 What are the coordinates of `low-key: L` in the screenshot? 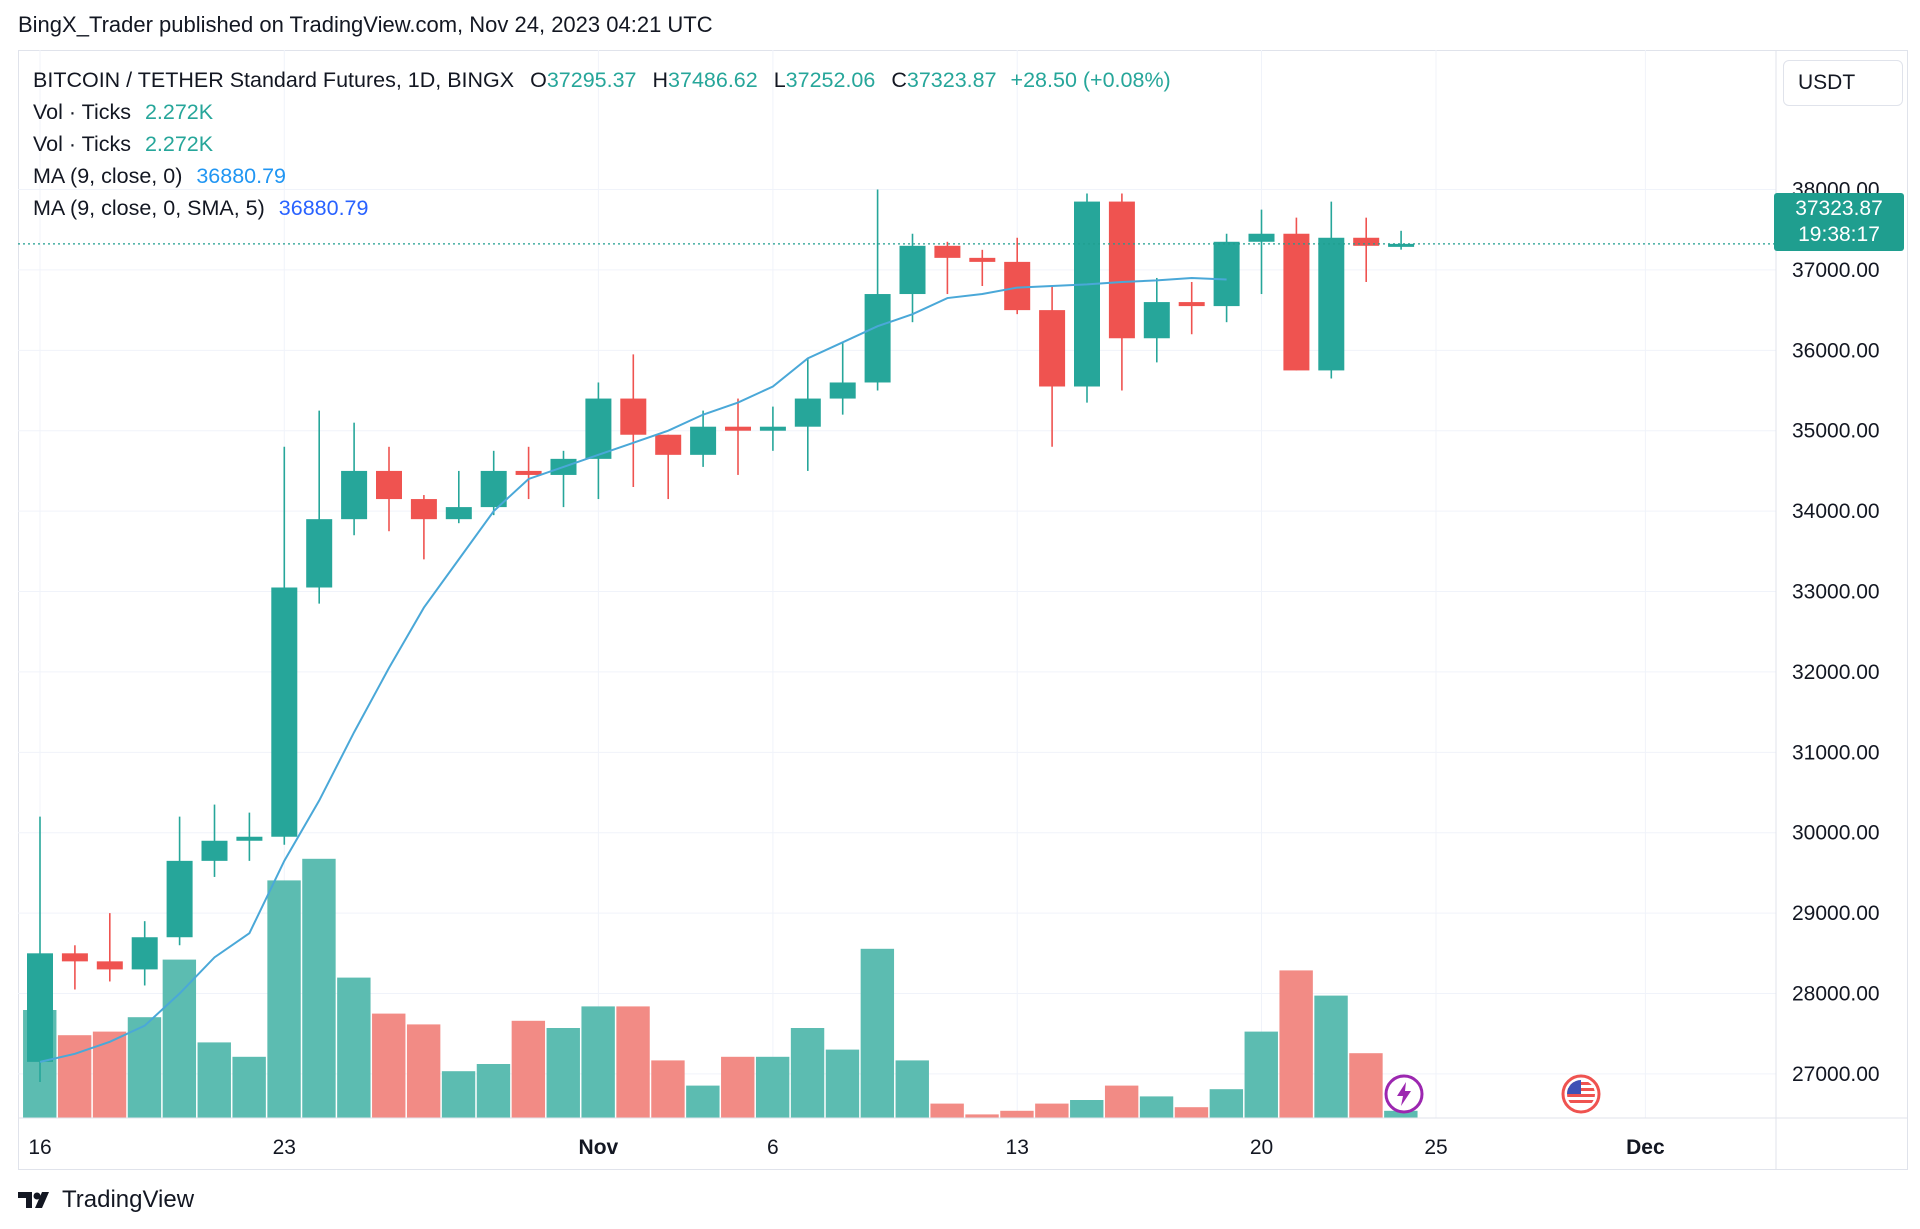 It's located at (779, 80).